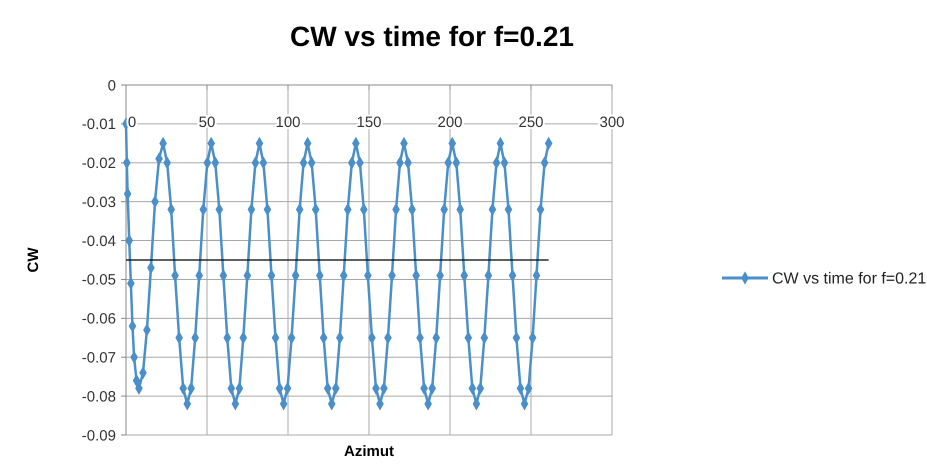 This screenshot has height=464, width=927. What do you see at coordinates (369, 451) in the screenshot?
I see `x-axis-title: Azimut` at bounding box center [369, 451].